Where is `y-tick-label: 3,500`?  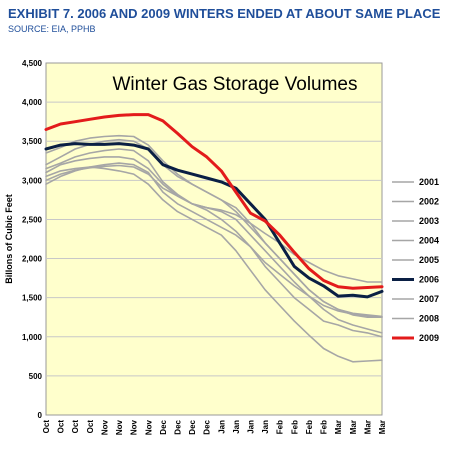 y-tick-label: 3,500 is located at coordinates (32, 141).